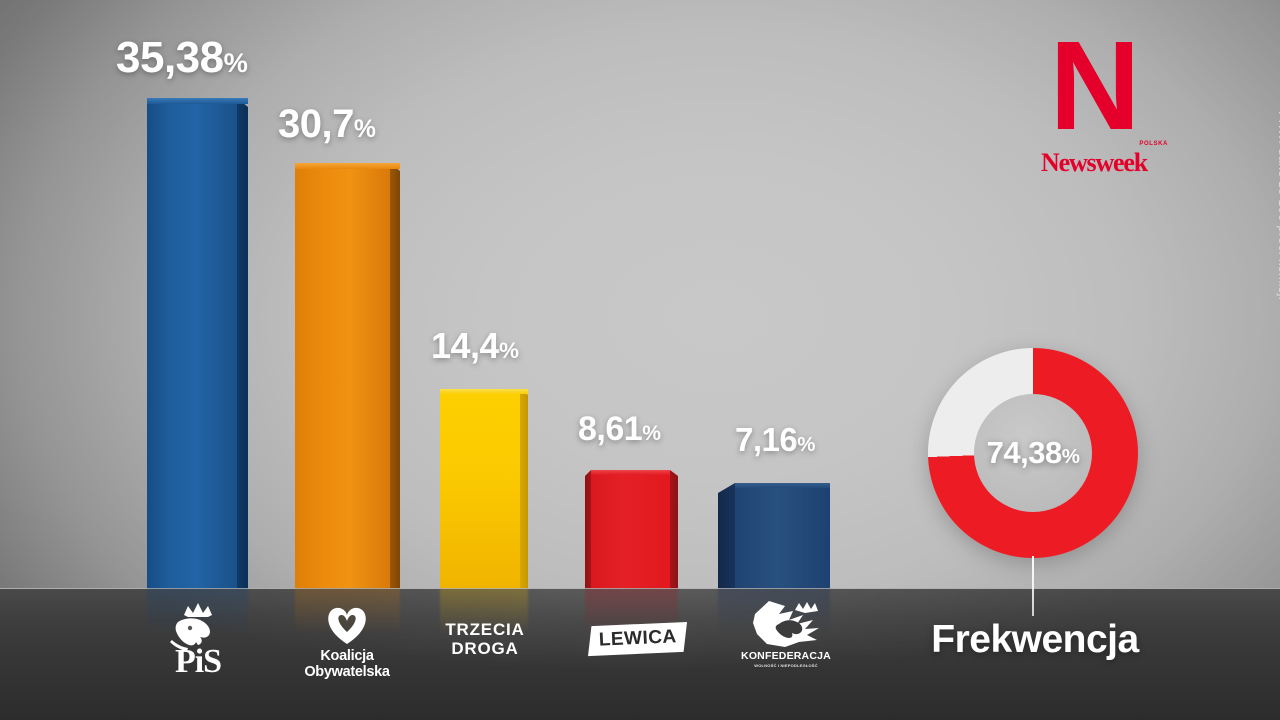 The width and height of the screenshot is (1280, 720). I want to click on bar-side-konfederacja-left, so click(726, 535).